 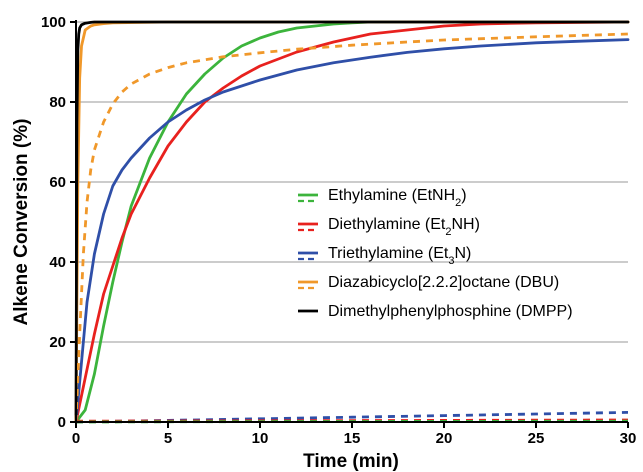 What do you see at coordinates (443, 282) in the screenshot?
I see `legend-label: Diazabicyclo[2.2.2]octane (DBU)` at bounding box center [443, 282].